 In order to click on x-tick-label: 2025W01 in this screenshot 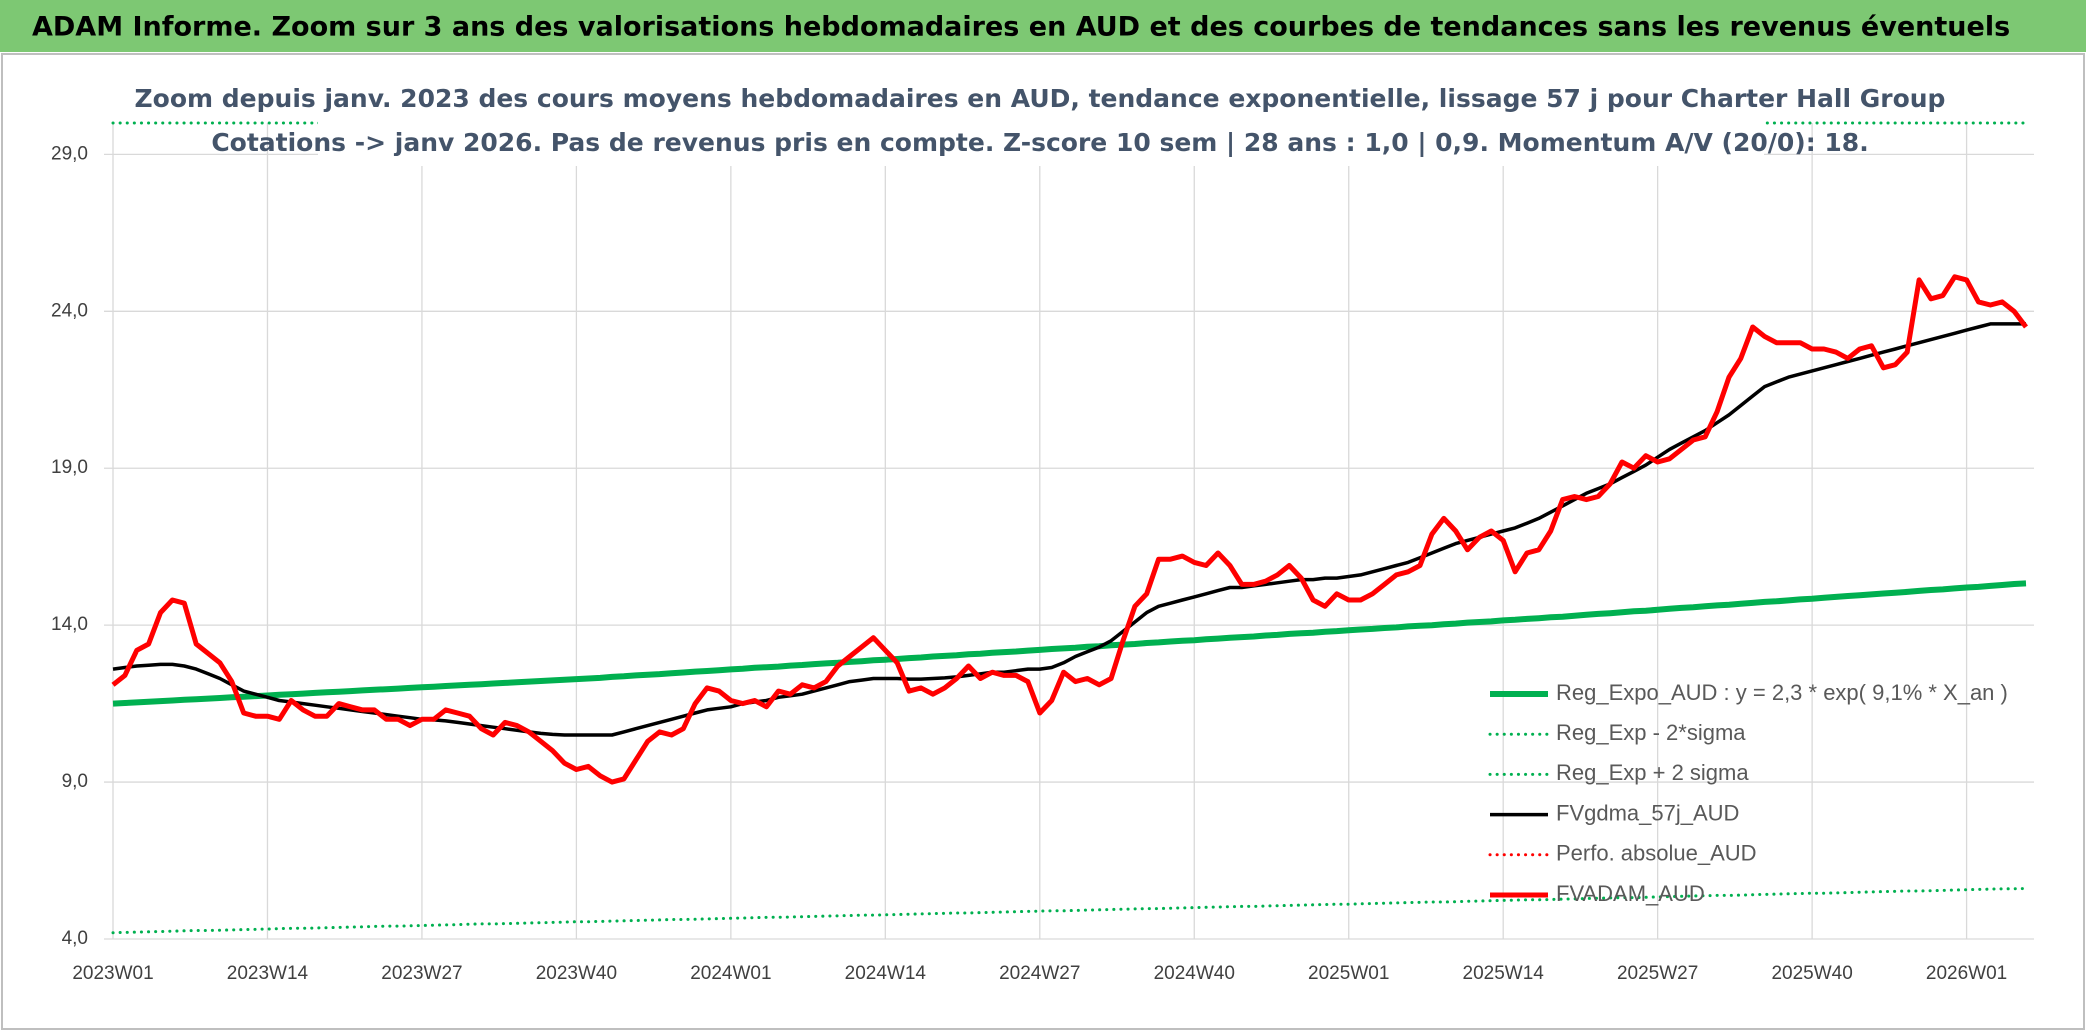, I will do `click(1348, 973)`.